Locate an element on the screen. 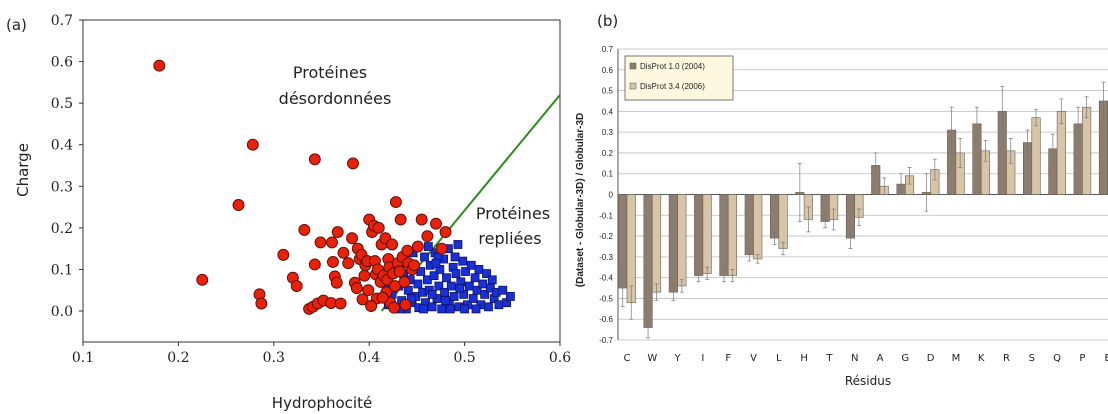 This screenshot has width=1108, height=414. category-label: V is located at coordinates (753, 358).